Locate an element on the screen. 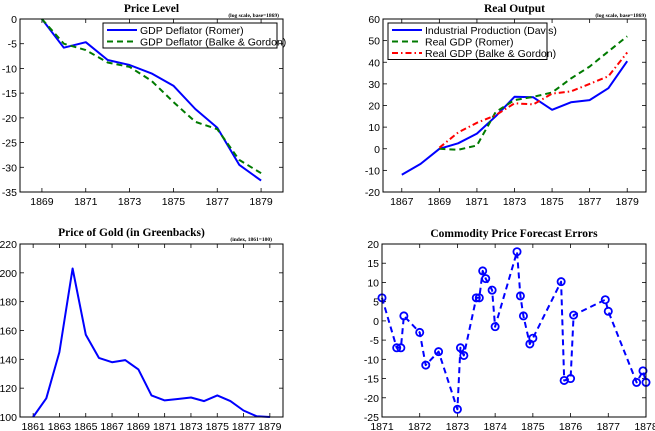  y-tick-label: 140 is located at coordinates (8, 360).